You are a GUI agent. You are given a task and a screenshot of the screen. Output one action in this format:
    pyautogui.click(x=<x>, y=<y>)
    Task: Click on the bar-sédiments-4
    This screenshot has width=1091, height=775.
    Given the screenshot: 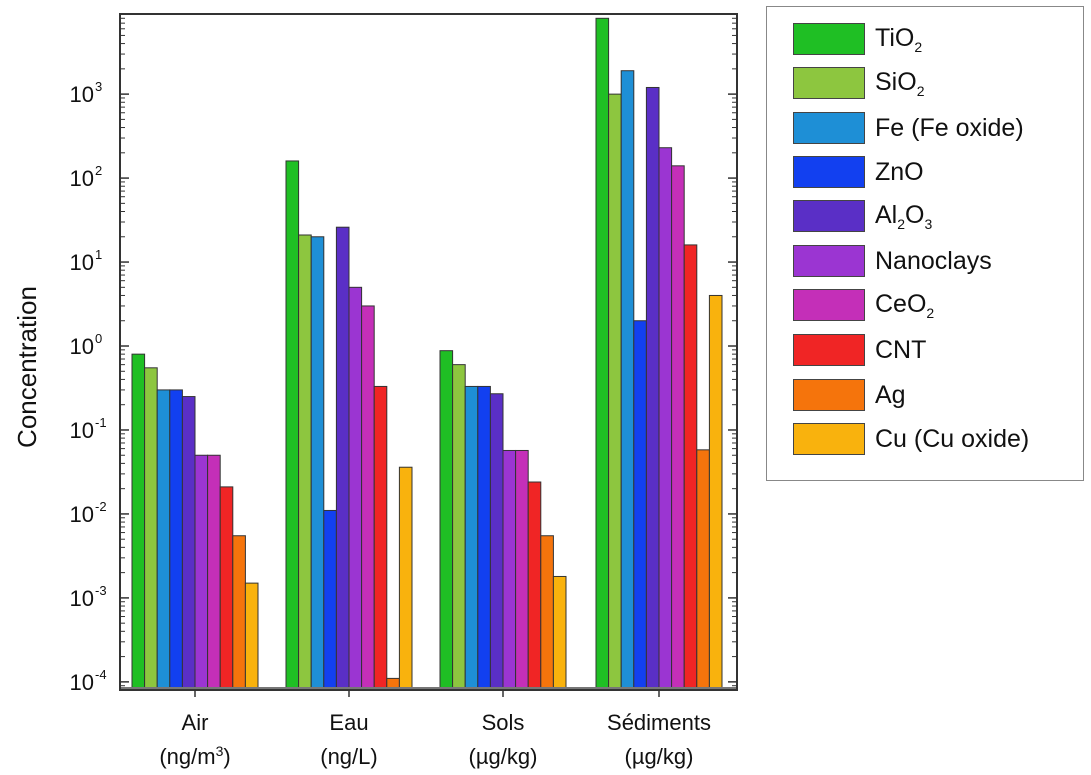 What is the action you would take?
    pyautogui.click(x=652, y=388)
    